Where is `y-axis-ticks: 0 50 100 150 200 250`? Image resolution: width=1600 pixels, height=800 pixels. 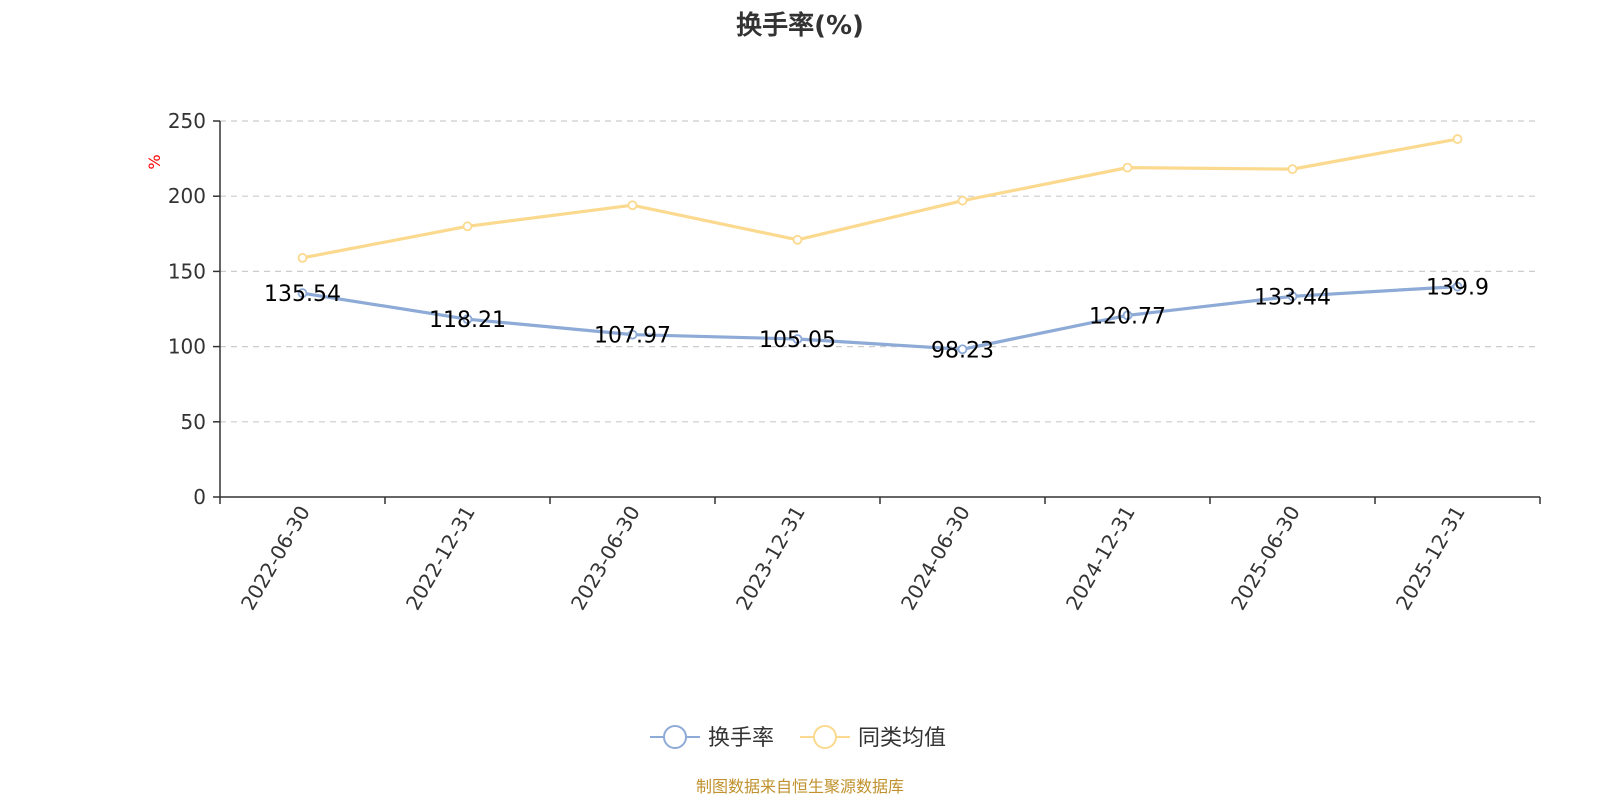
y-axis-ticks: 0 50 100 150 200 250 is located at coordinates (187, 309).